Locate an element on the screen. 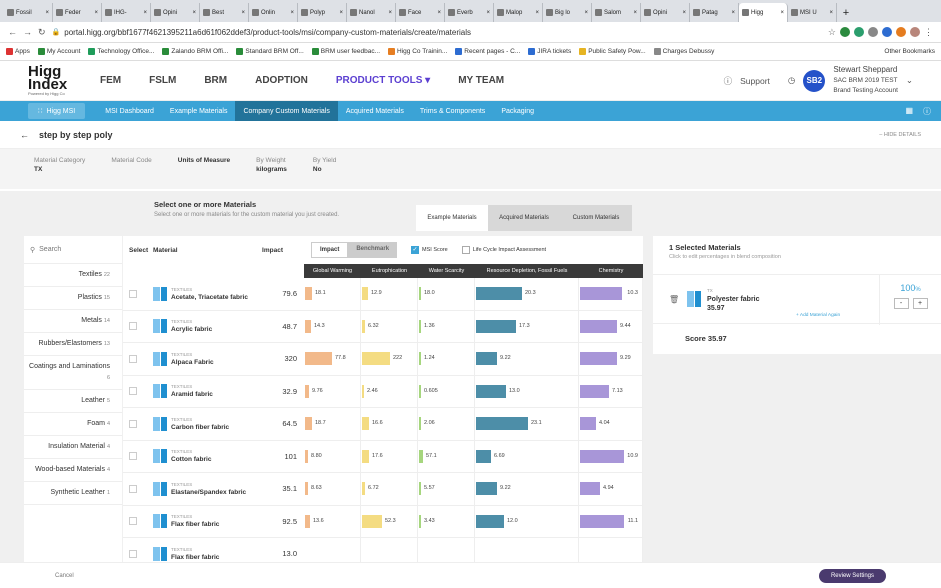  bookmark-item: JIRA tickets is located at coordinates (549, 51).